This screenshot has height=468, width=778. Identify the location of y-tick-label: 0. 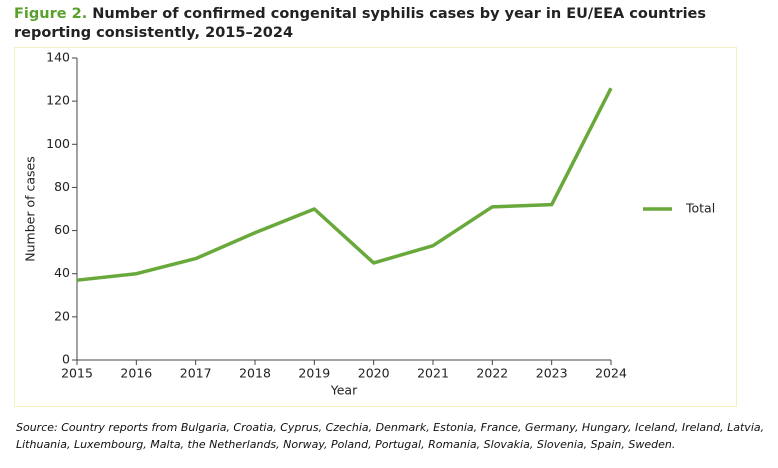
(66, 359).